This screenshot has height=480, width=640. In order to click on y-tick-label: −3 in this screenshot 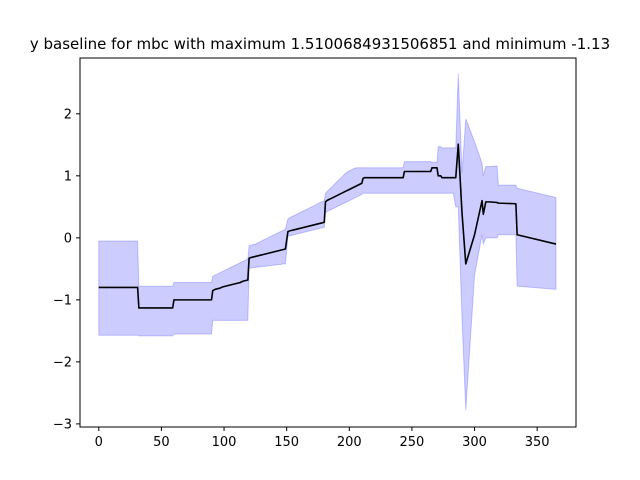, I will do `click(62, 424)`.